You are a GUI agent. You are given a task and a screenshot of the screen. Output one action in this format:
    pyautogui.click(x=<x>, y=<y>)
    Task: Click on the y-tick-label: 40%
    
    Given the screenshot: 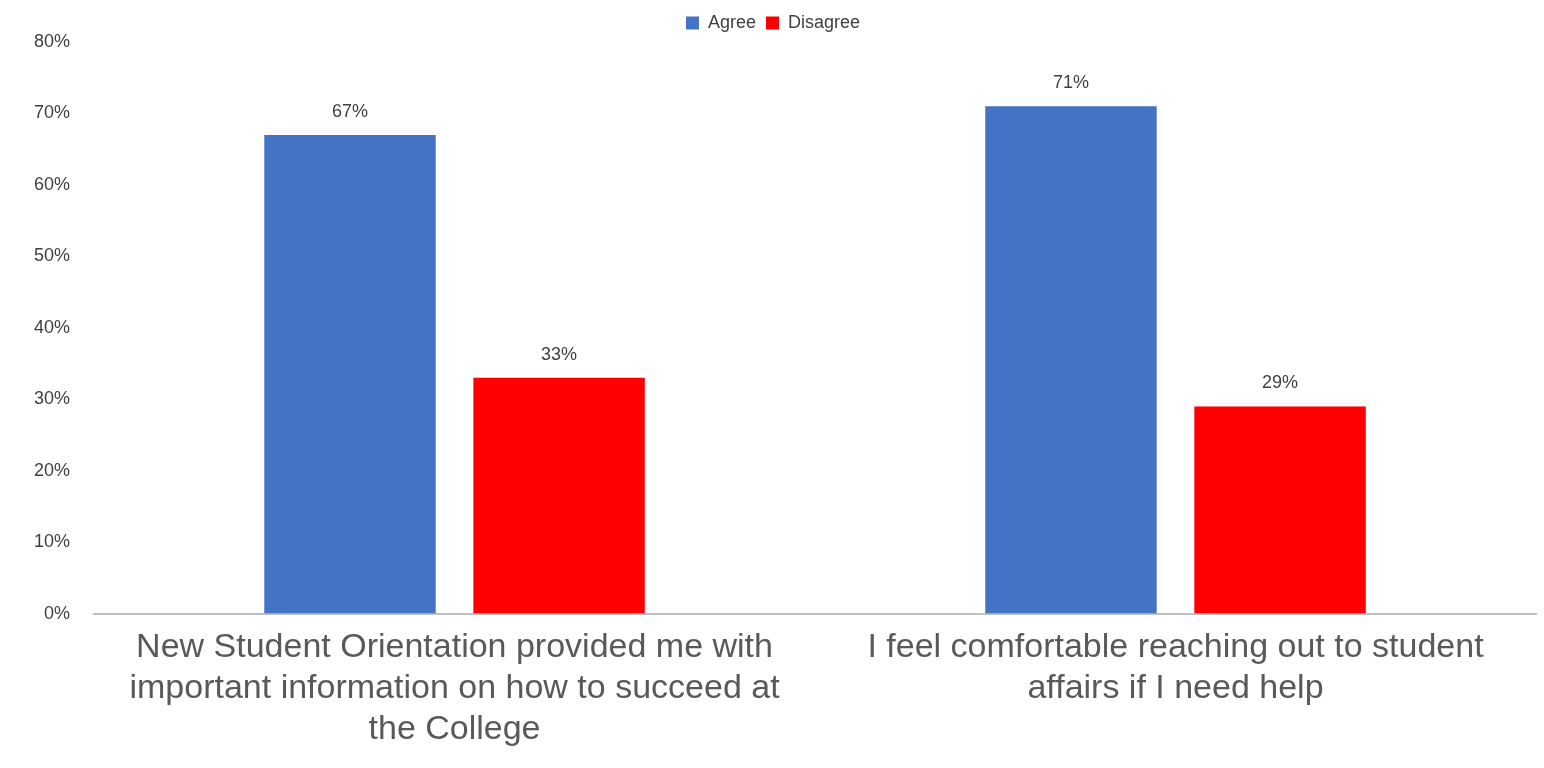 What is the action you would take?
    pyautogui.click(x=52, y=326)
    